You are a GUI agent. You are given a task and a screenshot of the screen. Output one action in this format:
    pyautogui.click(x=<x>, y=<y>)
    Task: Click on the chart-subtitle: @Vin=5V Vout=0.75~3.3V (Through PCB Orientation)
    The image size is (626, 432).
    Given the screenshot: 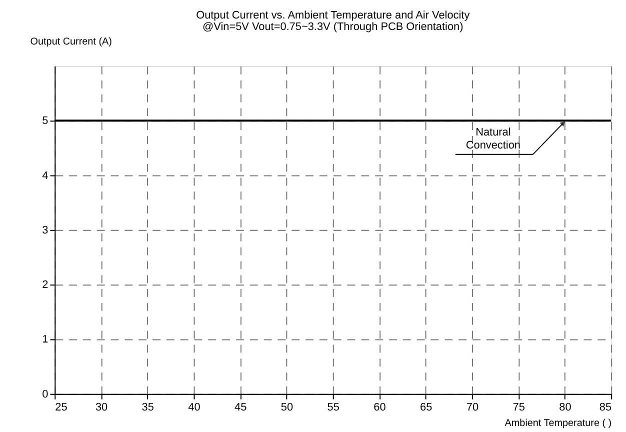 What is the action you would take?
    pyautogui.click(x=333, y=27)
    